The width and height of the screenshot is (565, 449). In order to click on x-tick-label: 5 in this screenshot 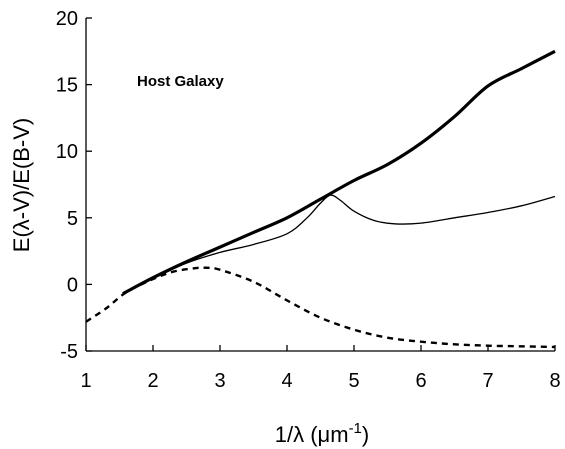, I will do `click(353, 381)`.